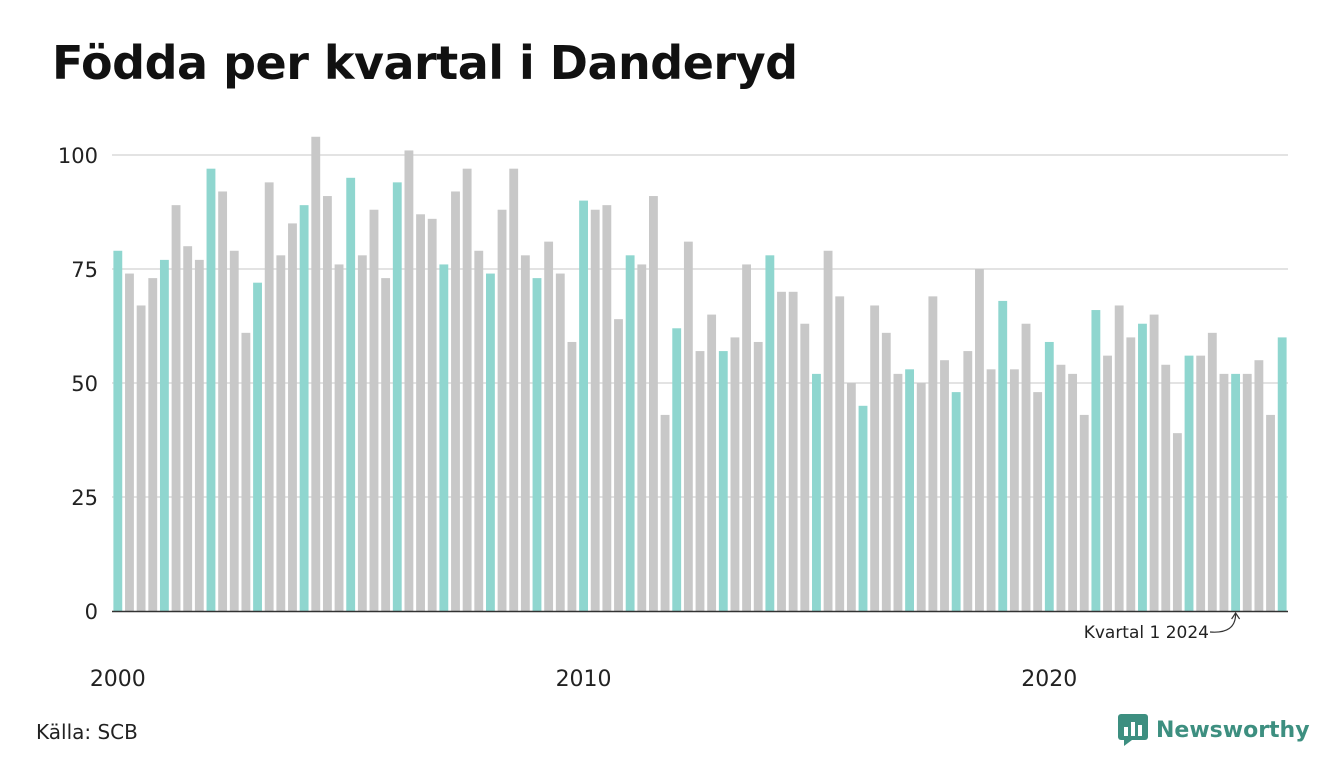 This screenshot has height=780, width=1340. Describe the element at coordinates (1133, 730) in the screenshot. I see `newsworthy-chart-icon` at that location.